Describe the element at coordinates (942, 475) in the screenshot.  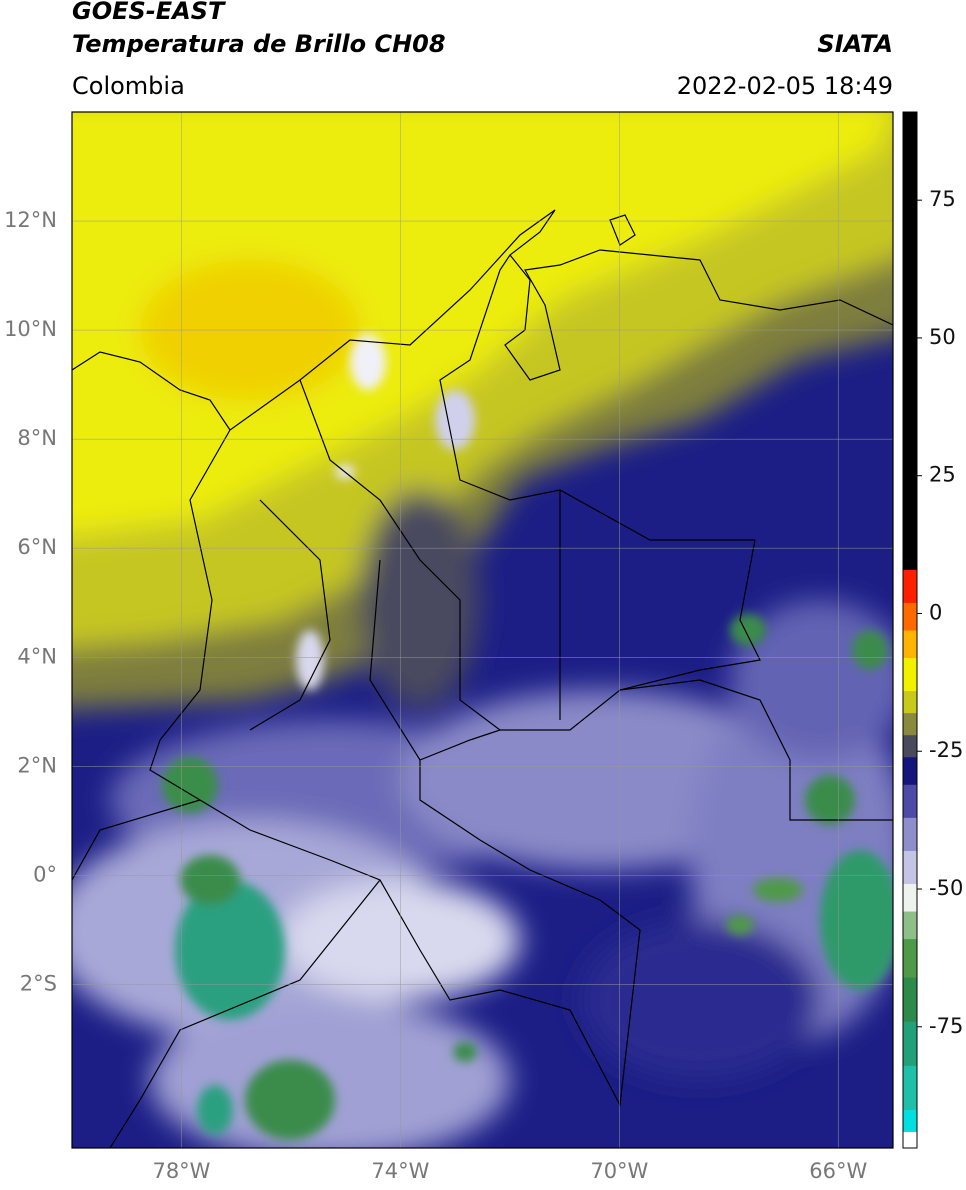
I see `colorbar-tick-label: 25` at that location.